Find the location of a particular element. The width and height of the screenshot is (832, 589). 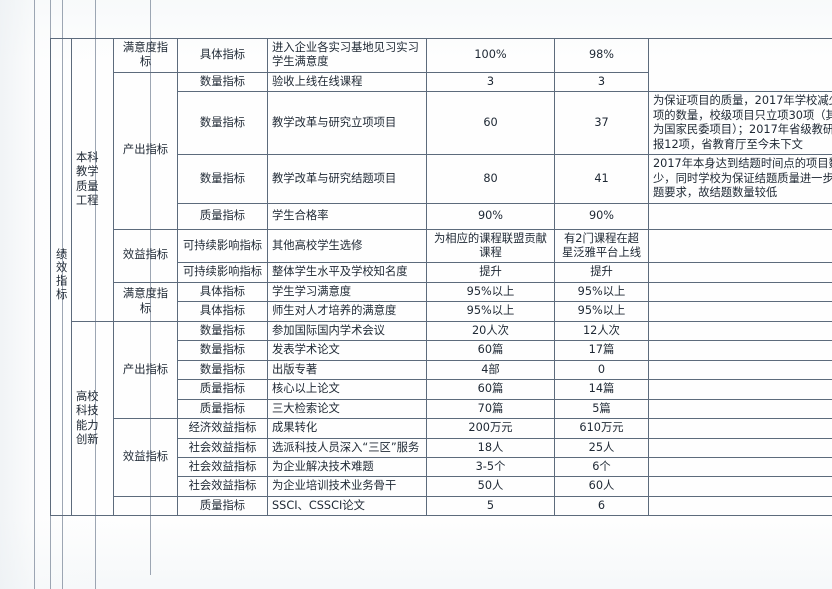

cell-actual: 6 is located at coordinates (601, 506).